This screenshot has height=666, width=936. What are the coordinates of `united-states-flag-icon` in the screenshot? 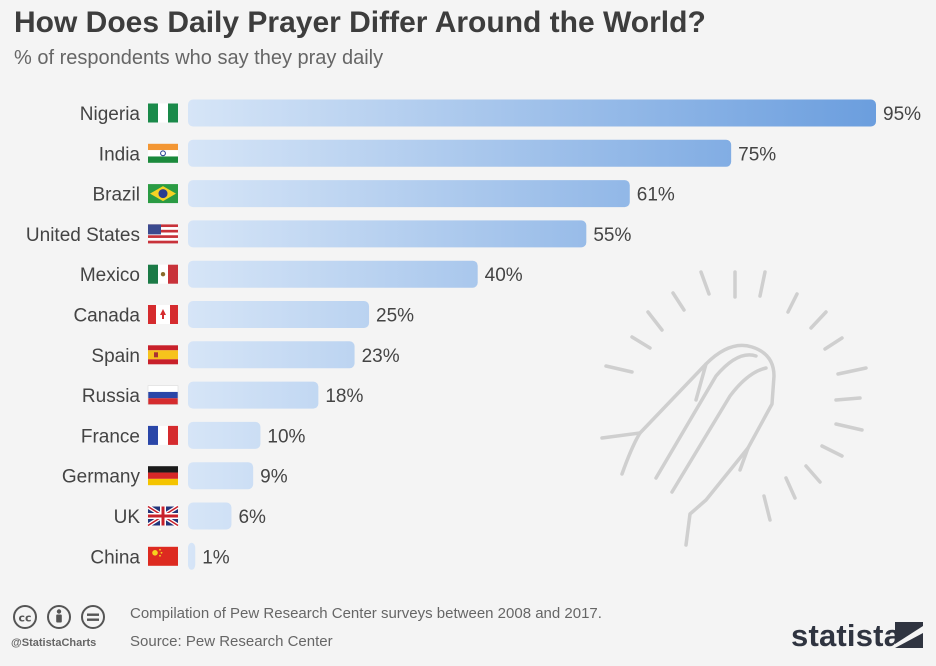 It's located at (163, 234).